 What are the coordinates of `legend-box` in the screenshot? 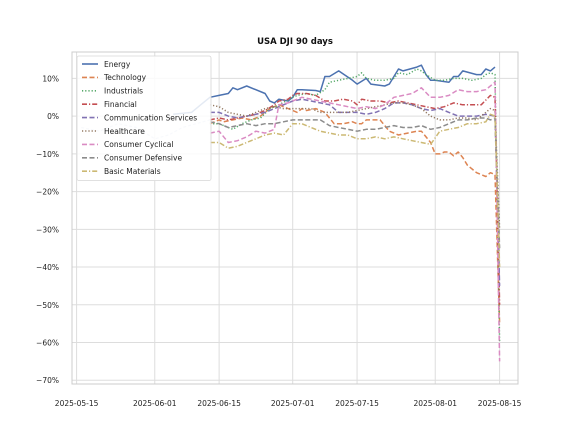 It's located at (144, 118).